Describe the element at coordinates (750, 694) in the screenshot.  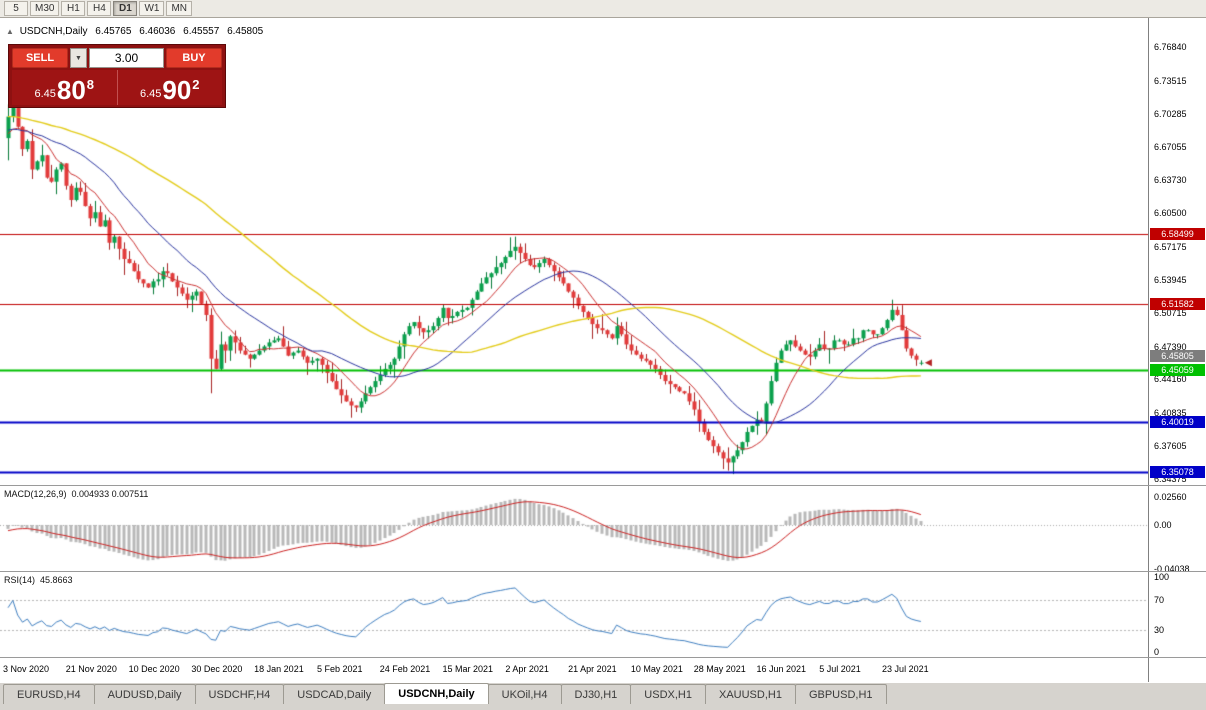
I see `chart-tab-xauusd-h1: XAUUSD,H1` at that location.